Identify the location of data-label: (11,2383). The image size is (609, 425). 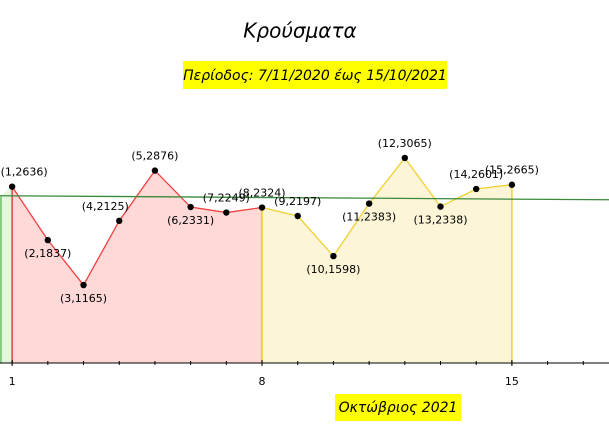
(369, 217).